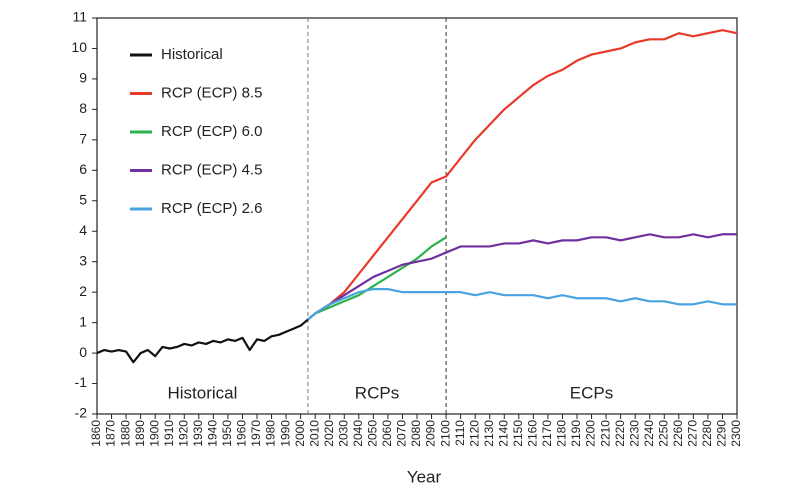 This screenshot has width=800, height=500. Describe the element at coordinates (678, 433) in the screenshot. I see `x-tick-label: 2260` at that location.